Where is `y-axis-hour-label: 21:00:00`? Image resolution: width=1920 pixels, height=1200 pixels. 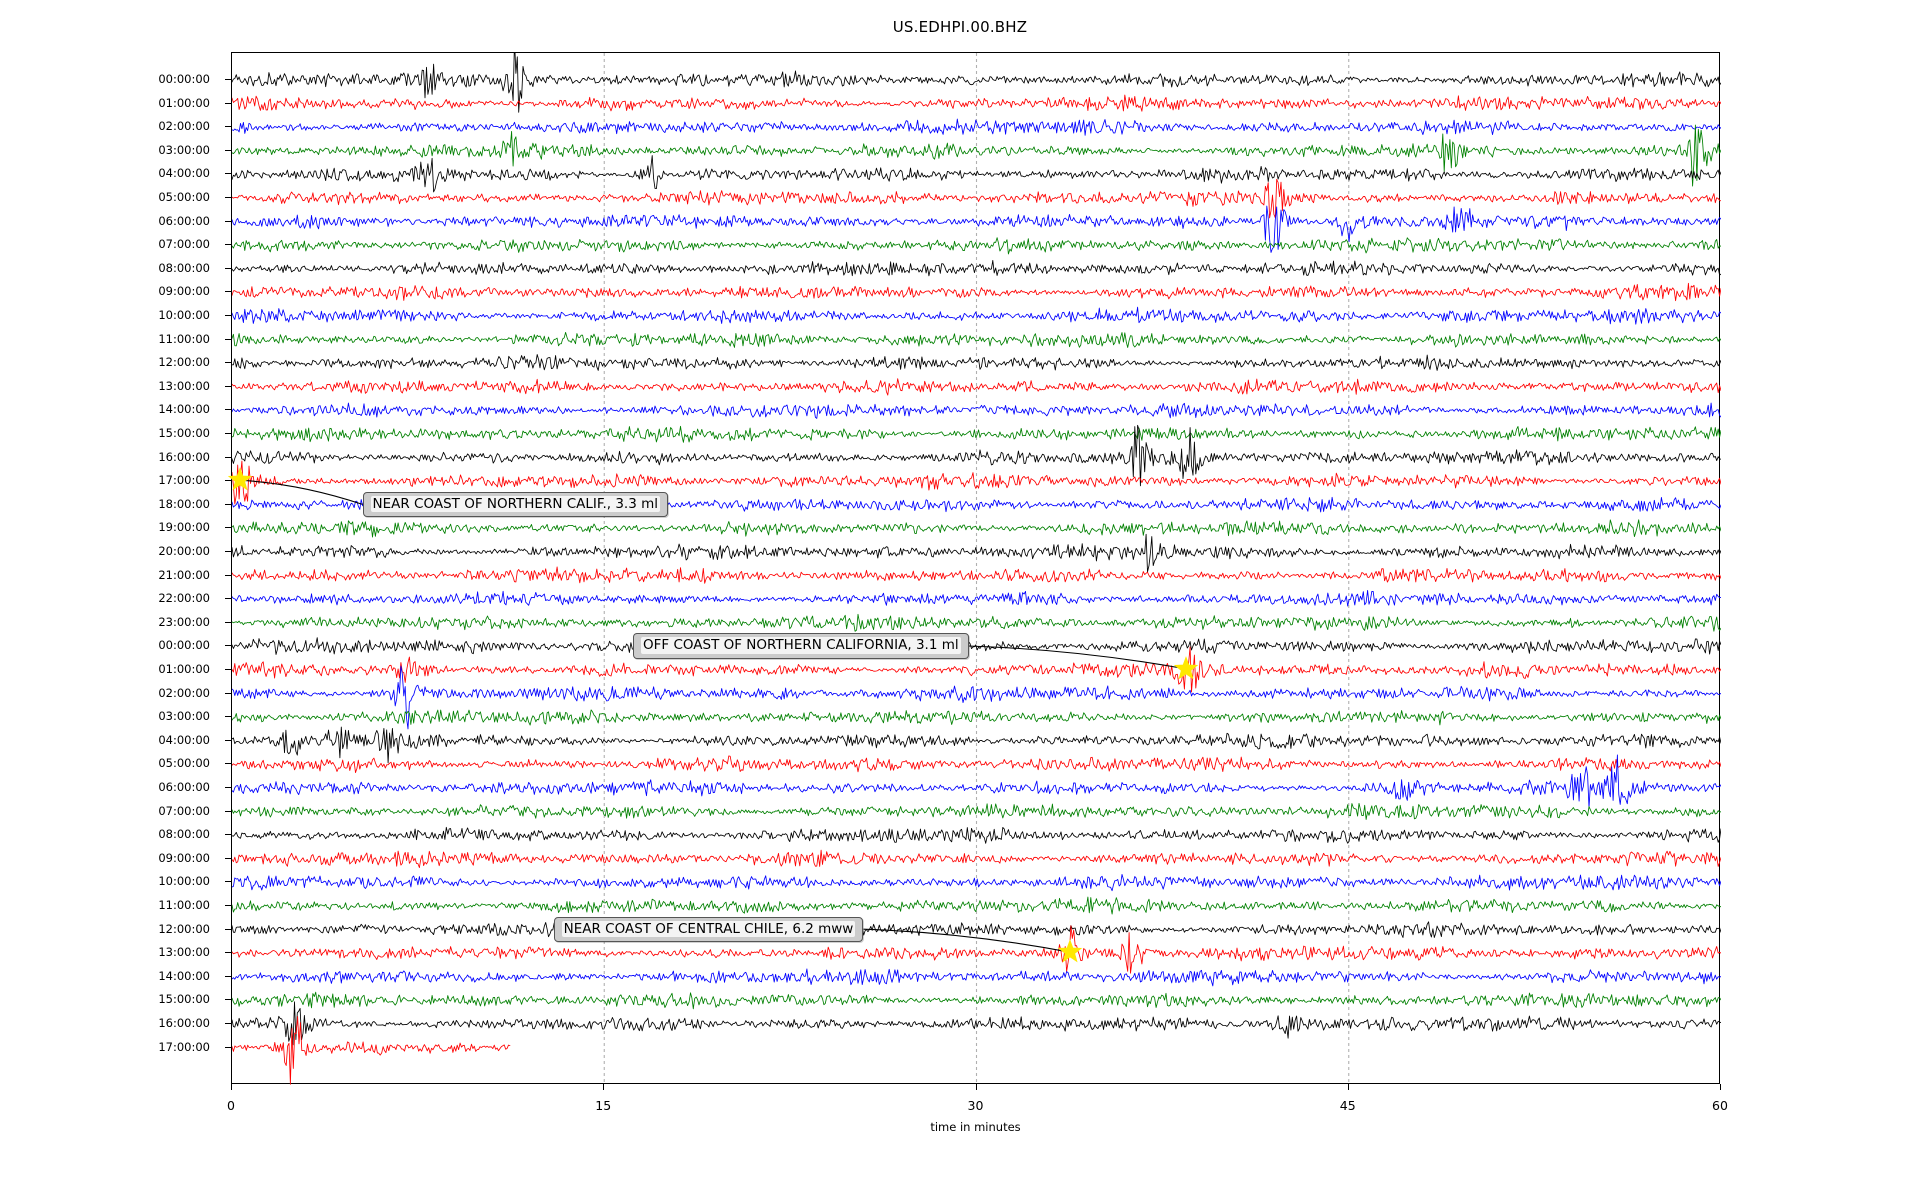
y-axis-hour-label: 21:00:00 is located at coordinates (184, 574).